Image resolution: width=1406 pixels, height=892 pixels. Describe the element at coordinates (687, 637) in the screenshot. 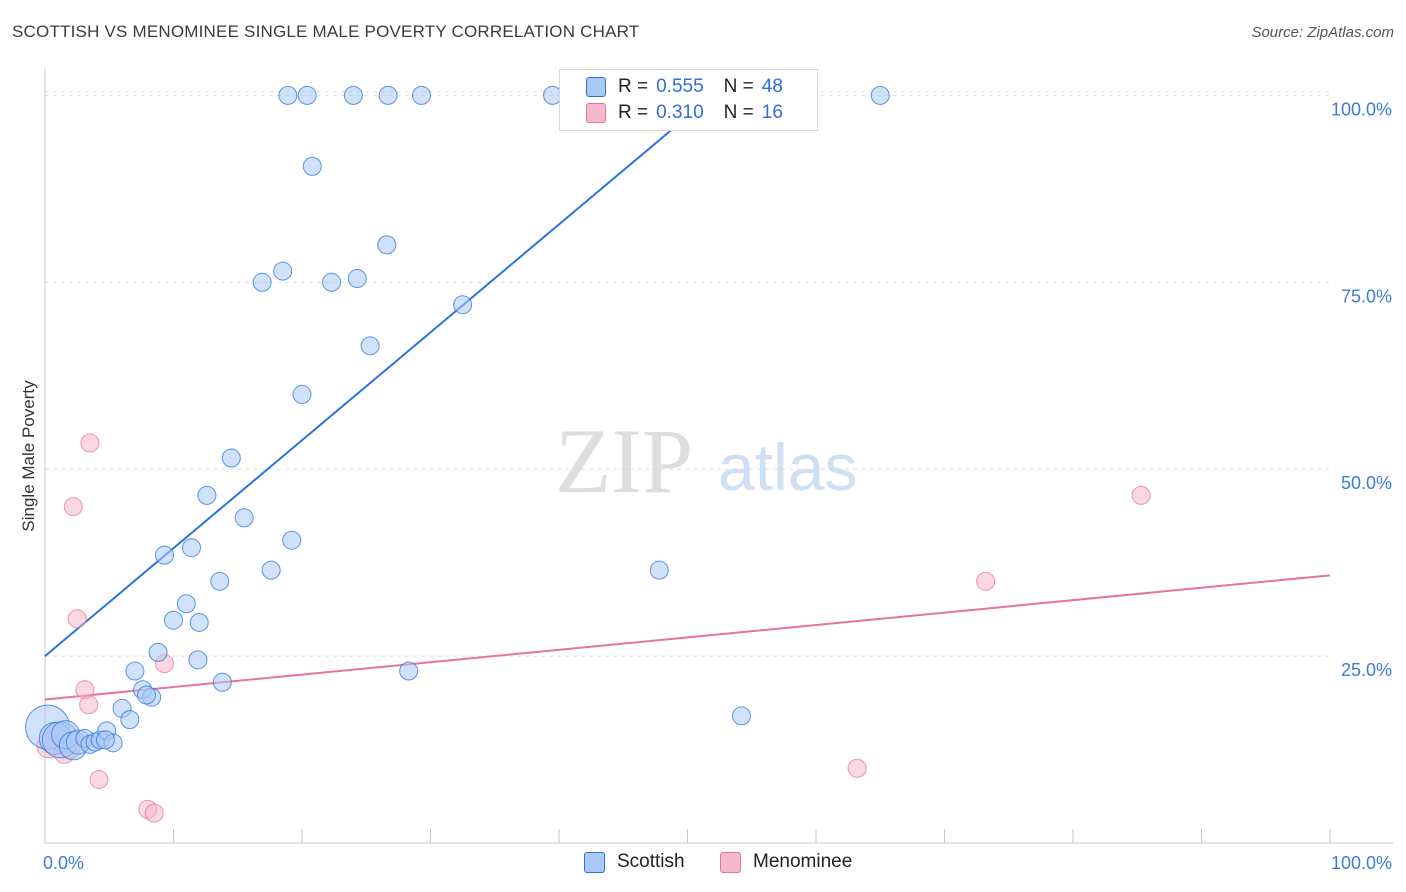

I see `trend-line-menominee` at that location.